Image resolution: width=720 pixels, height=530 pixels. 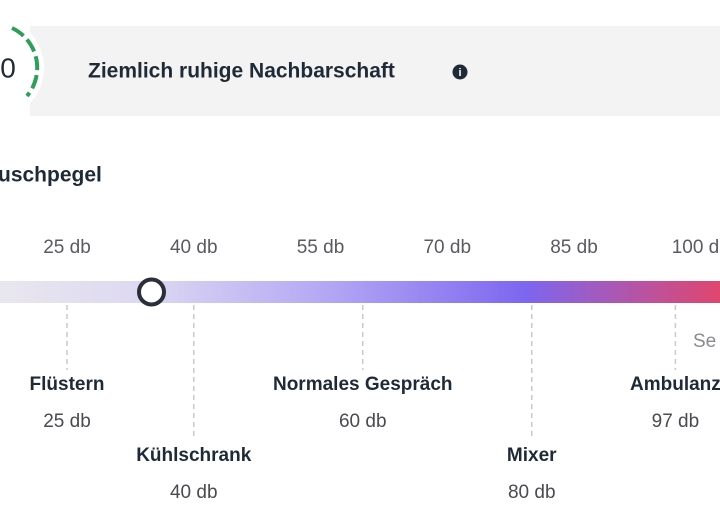 I want to click on scale-label: 100 db, so click(x=696, y=247).